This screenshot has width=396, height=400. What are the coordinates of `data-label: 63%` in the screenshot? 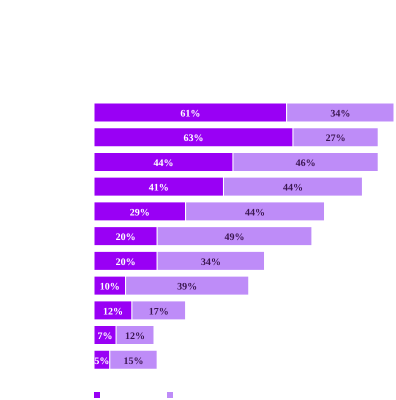 It's located at (193, 138).